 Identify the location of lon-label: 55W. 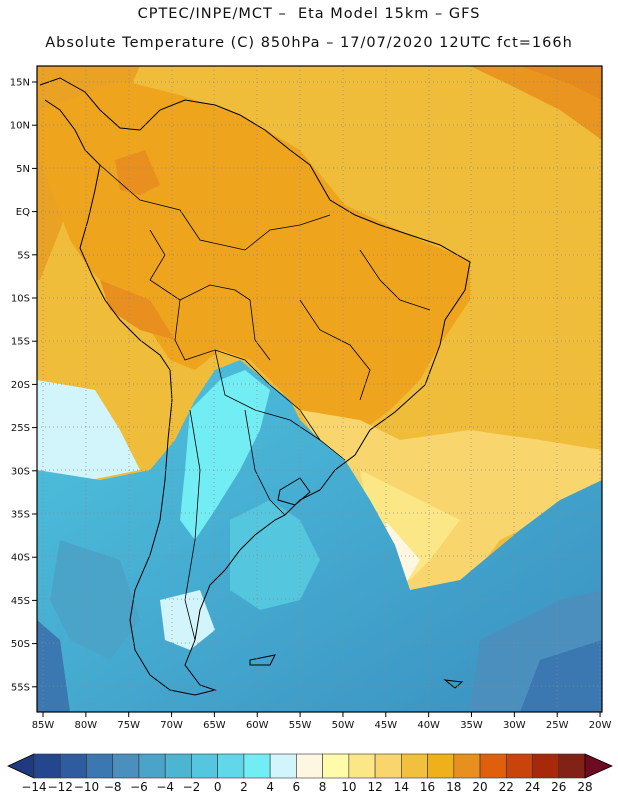
(300, 725).